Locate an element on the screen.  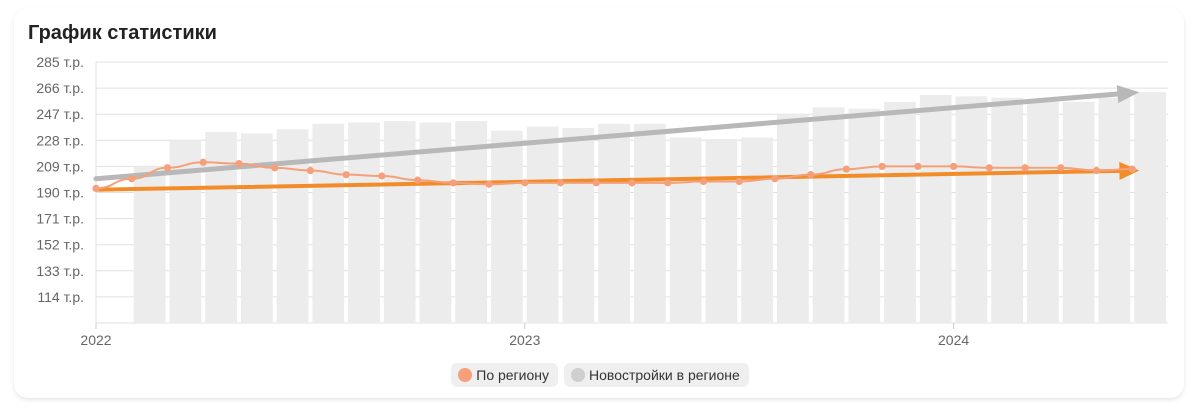
y-tick-label: 133 т.р. is located at coordinates (60, 271).